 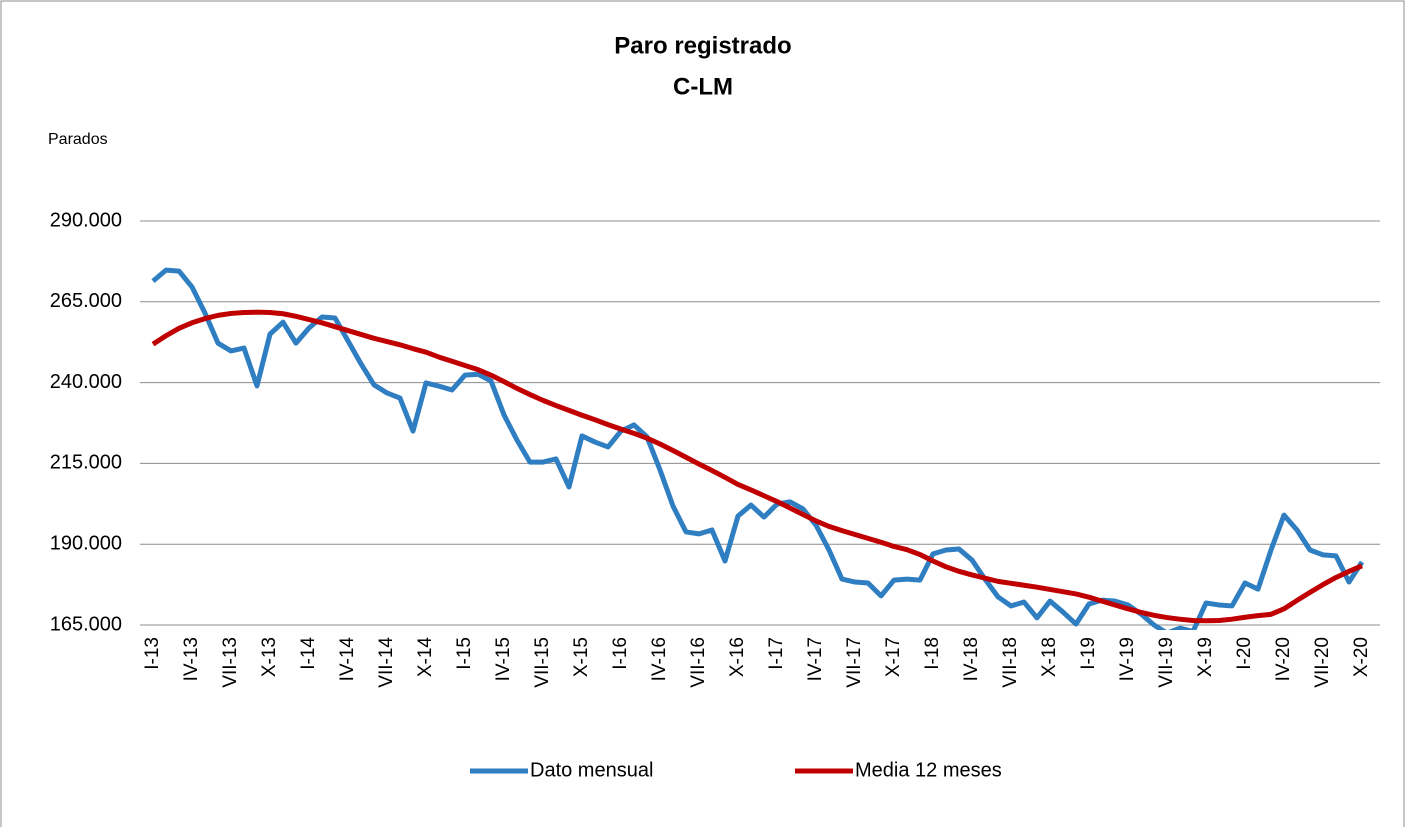 What do you see at coordinates (893, 657) in the screenshot?
I see `x-tick-label: X-17` at bounding box center [893, 657].